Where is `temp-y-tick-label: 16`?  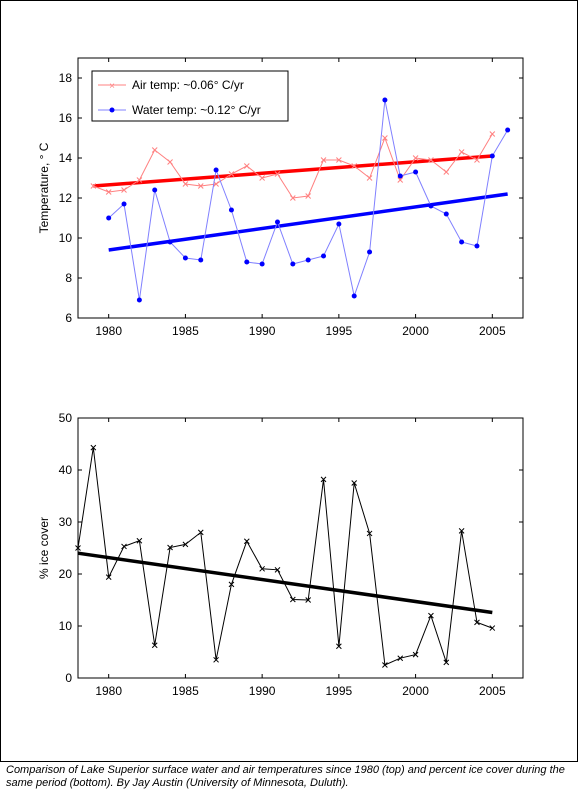 temp-y-tick-label: 16 is located at coordinates (66, 118).